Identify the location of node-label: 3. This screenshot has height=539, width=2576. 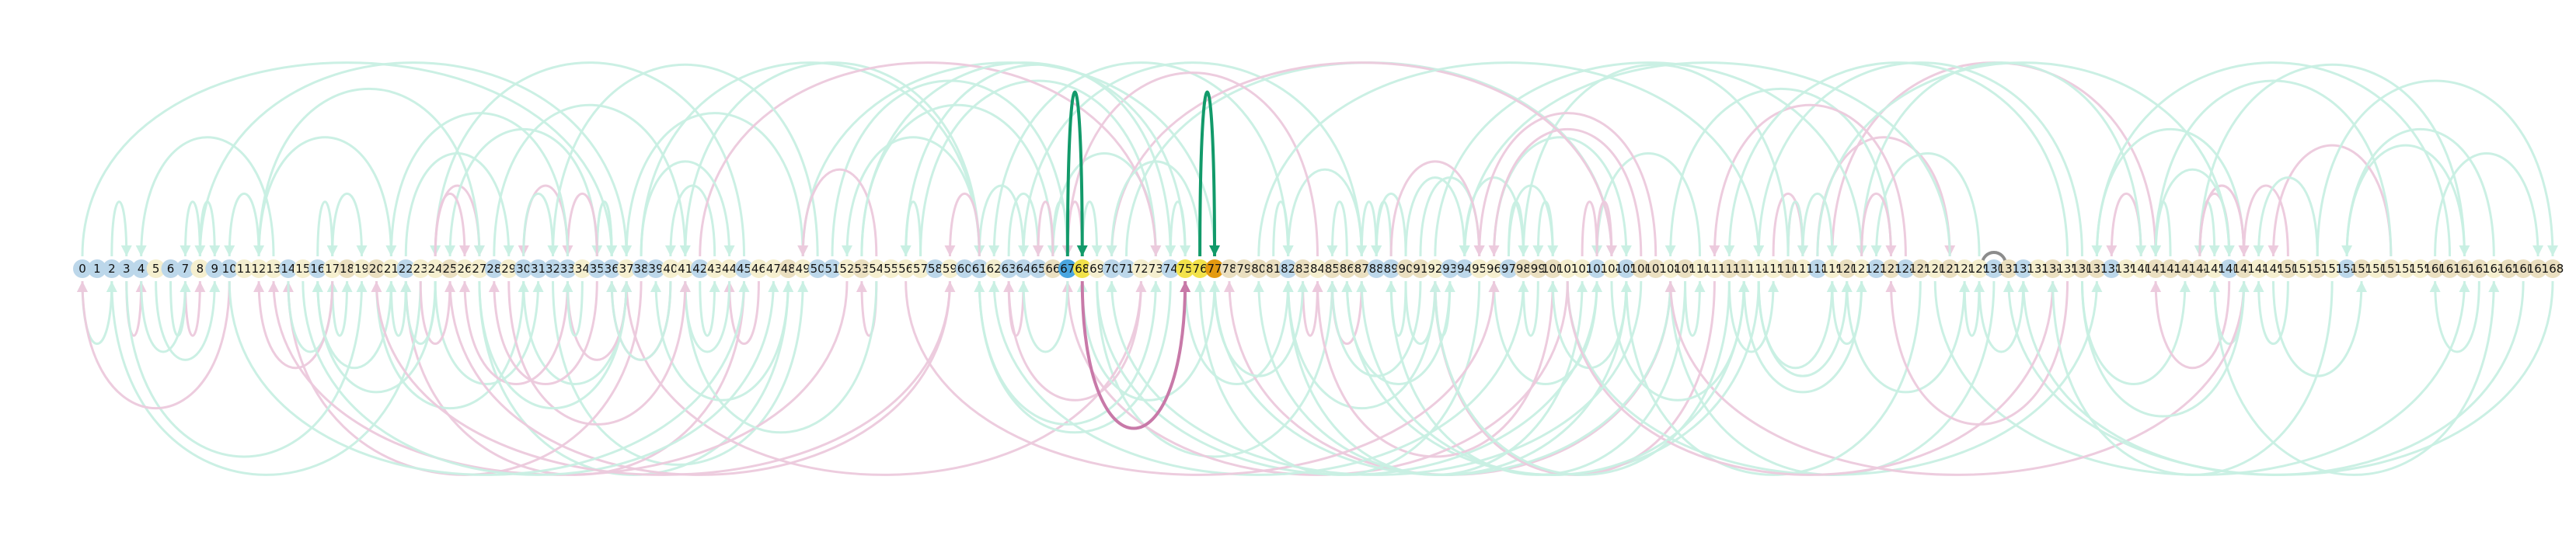
(127, 269).